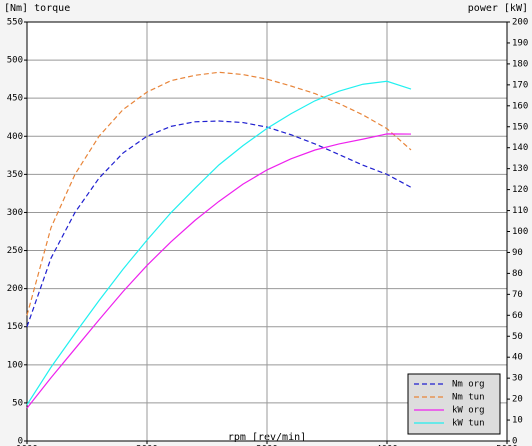 The height and width of the screenshot is (446, 532). Describe the element at coordinates (517, 421) in the screenshot. I see `y2-tick-label: 10` at that location.